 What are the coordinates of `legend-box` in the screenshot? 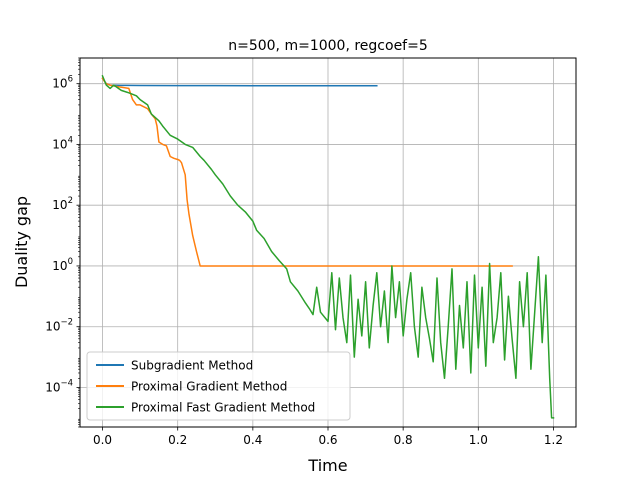 It's located at (218, 386).